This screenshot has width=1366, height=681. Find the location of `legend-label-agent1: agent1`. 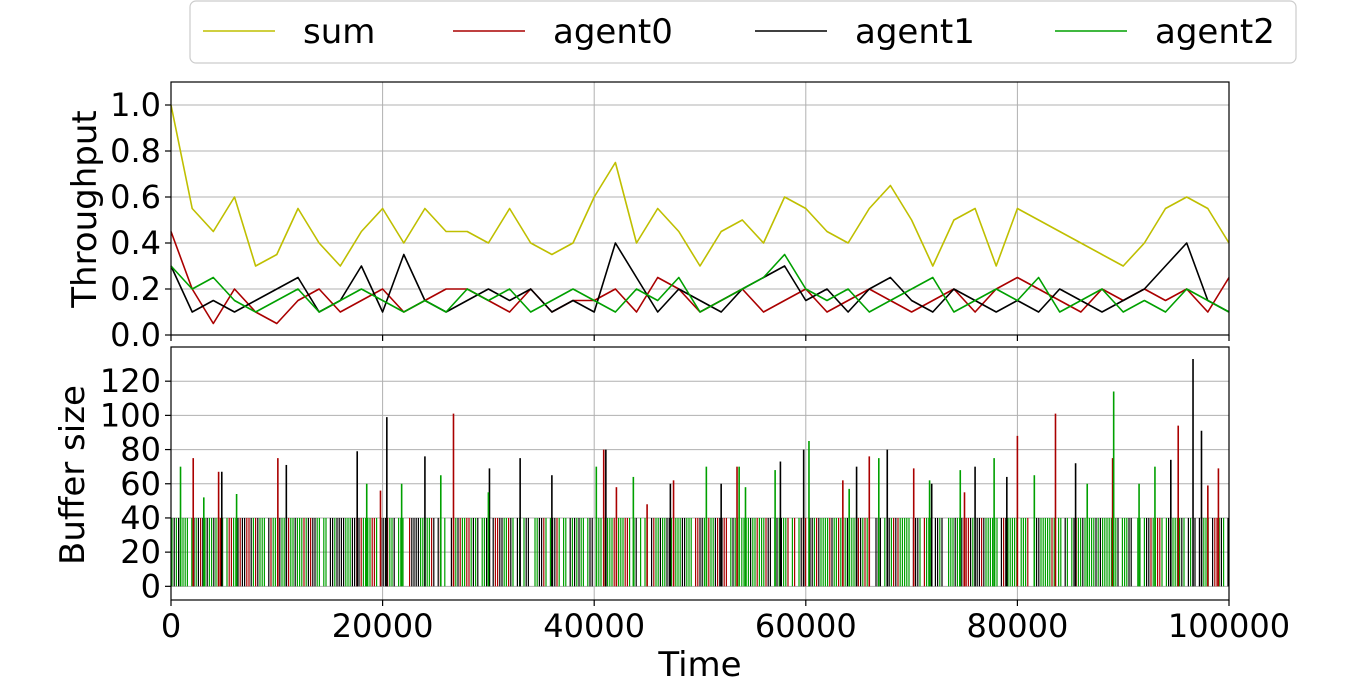

legend-label-agent1: agent1 is located at coordinates (915, 32).